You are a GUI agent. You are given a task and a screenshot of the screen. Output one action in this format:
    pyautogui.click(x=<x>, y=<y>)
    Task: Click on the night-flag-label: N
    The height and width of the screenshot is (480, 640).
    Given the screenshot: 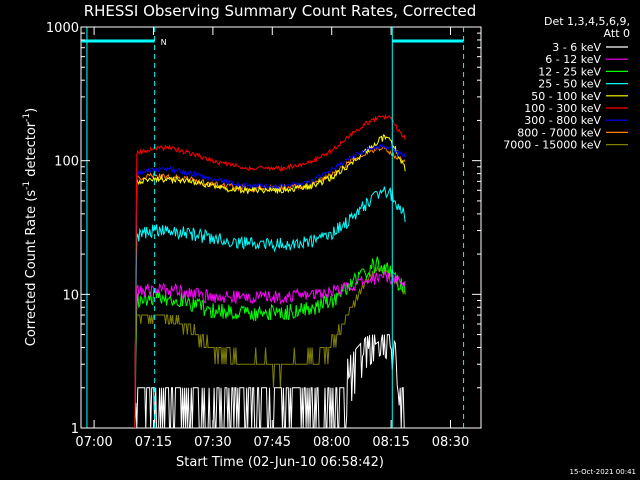 What is the action you would take?
    pyautogui.click(x=164, y=42)
    